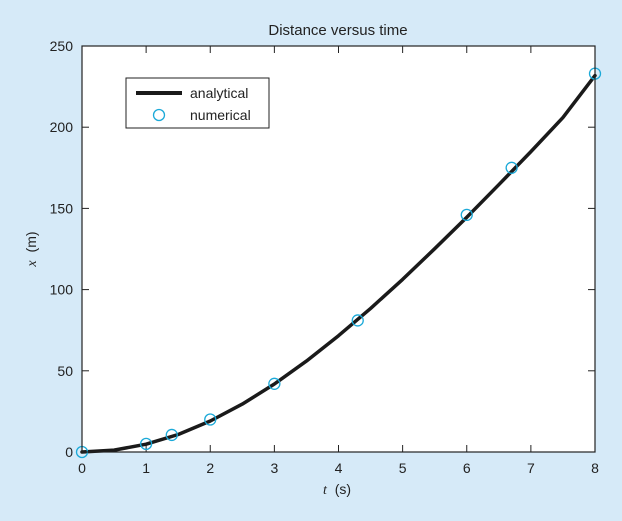  I want to click on y-tick-label: 50, so click(65, 371).